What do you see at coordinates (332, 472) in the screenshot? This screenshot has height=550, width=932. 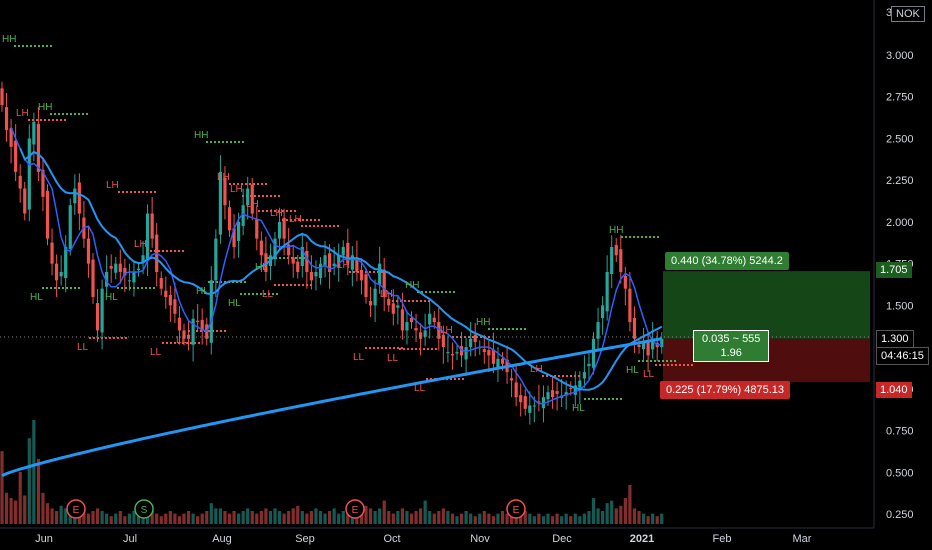 I see `volume-bars` at bounding box center [332, 472].